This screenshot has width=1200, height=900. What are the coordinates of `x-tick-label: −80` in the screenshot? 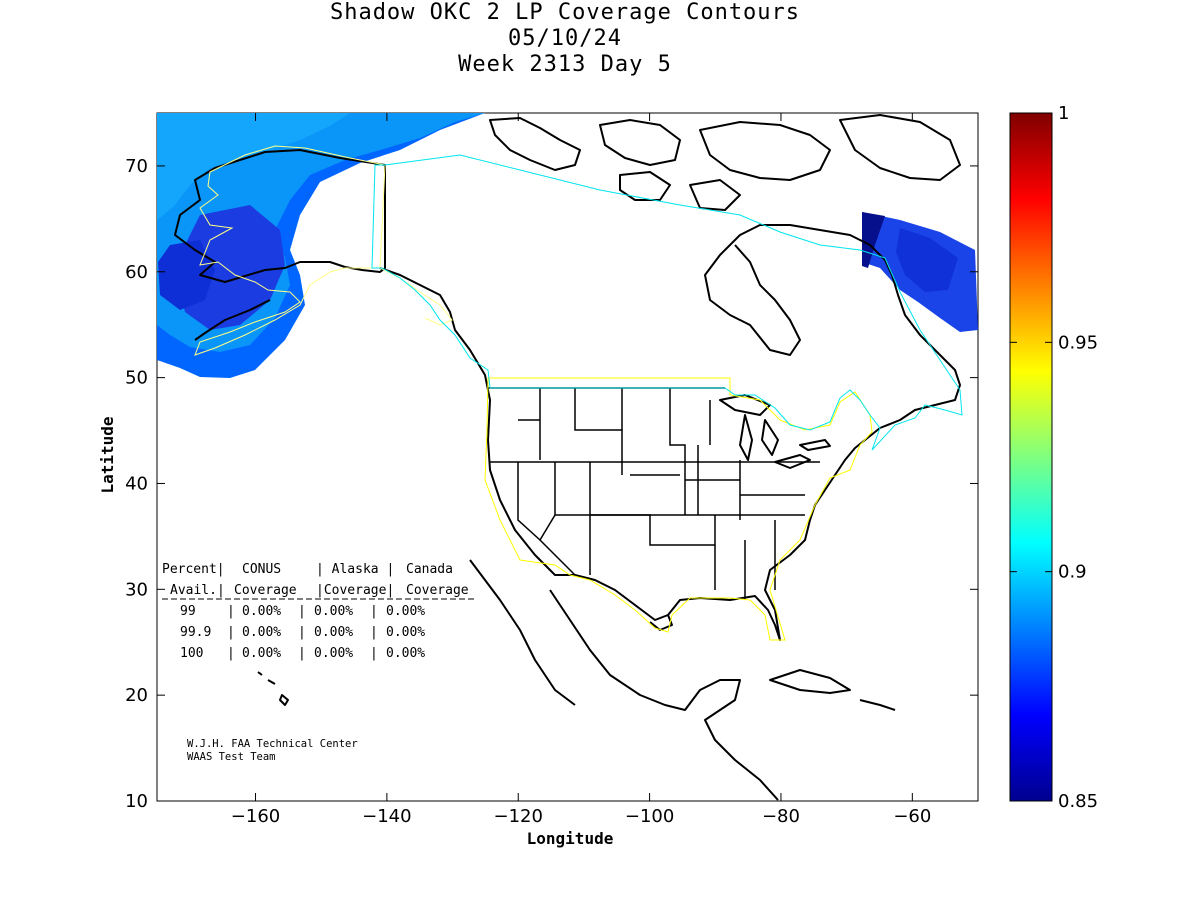 It's located at (781, 816).